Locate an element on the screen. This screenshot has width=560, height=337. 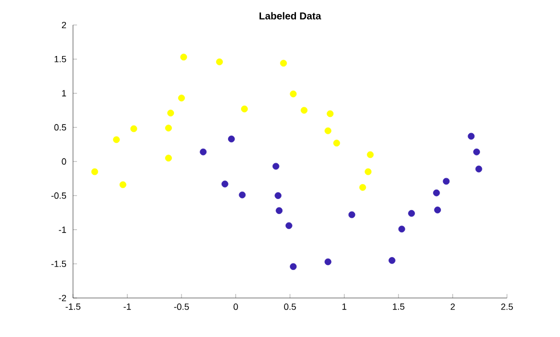
x-tick-label: 0.5 is located at coordinates (290, 307).